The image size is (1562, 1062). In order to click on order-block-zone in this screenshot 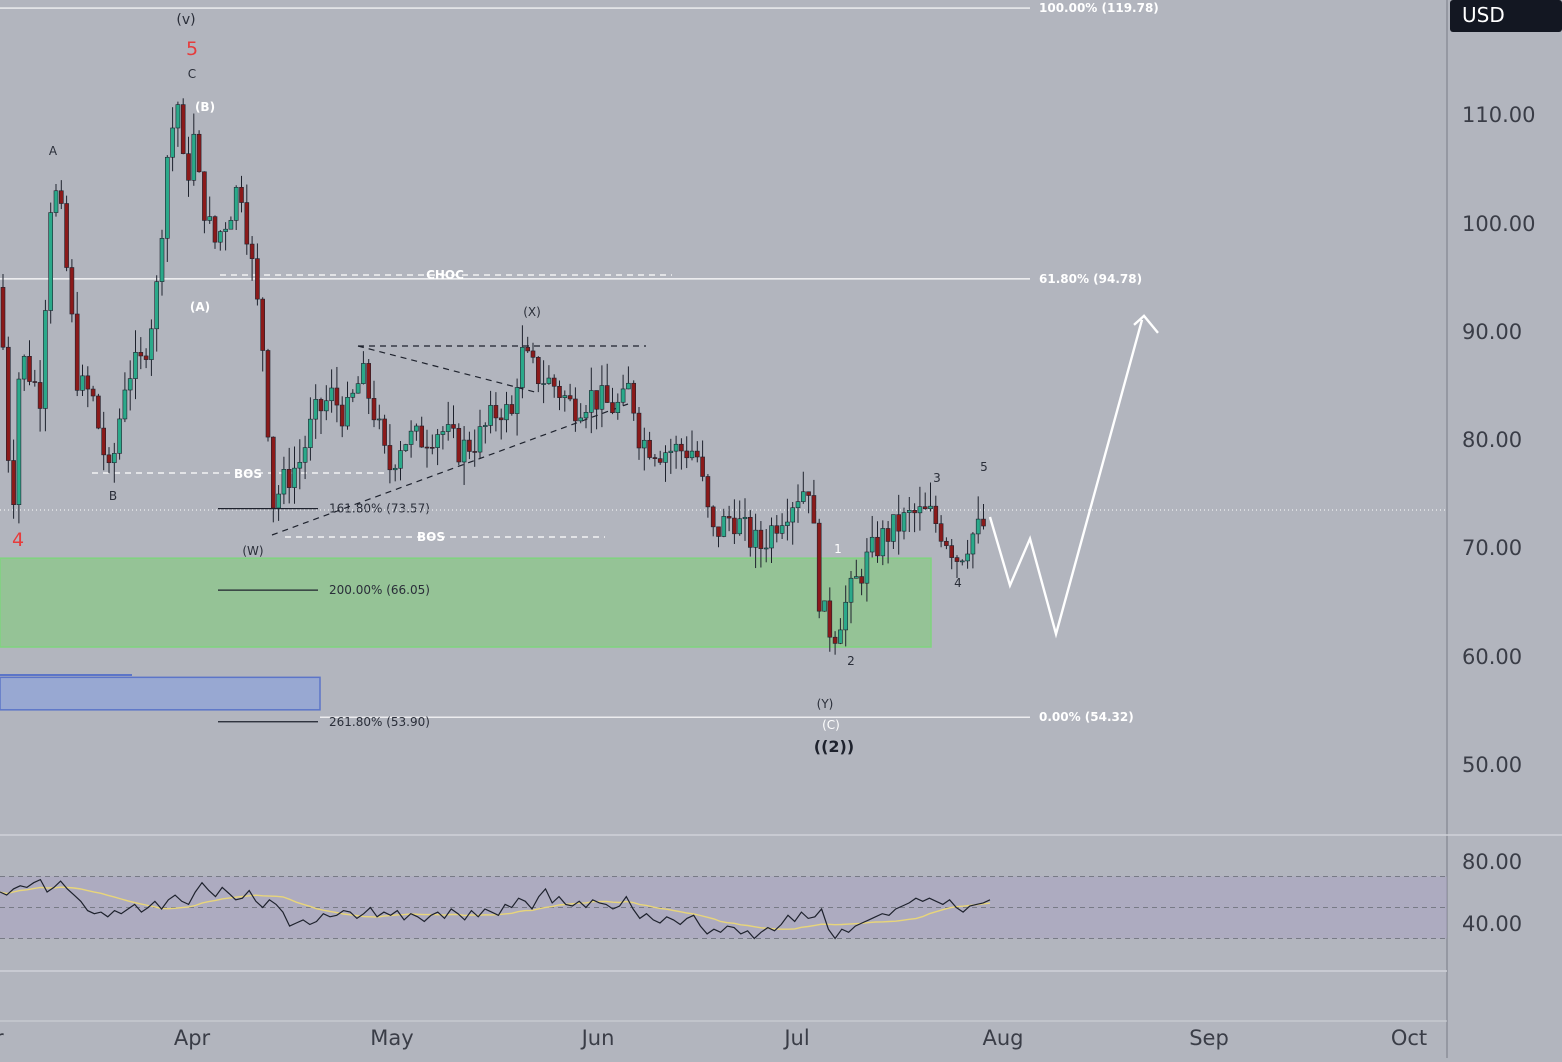, I will do `click(160, 693)`.